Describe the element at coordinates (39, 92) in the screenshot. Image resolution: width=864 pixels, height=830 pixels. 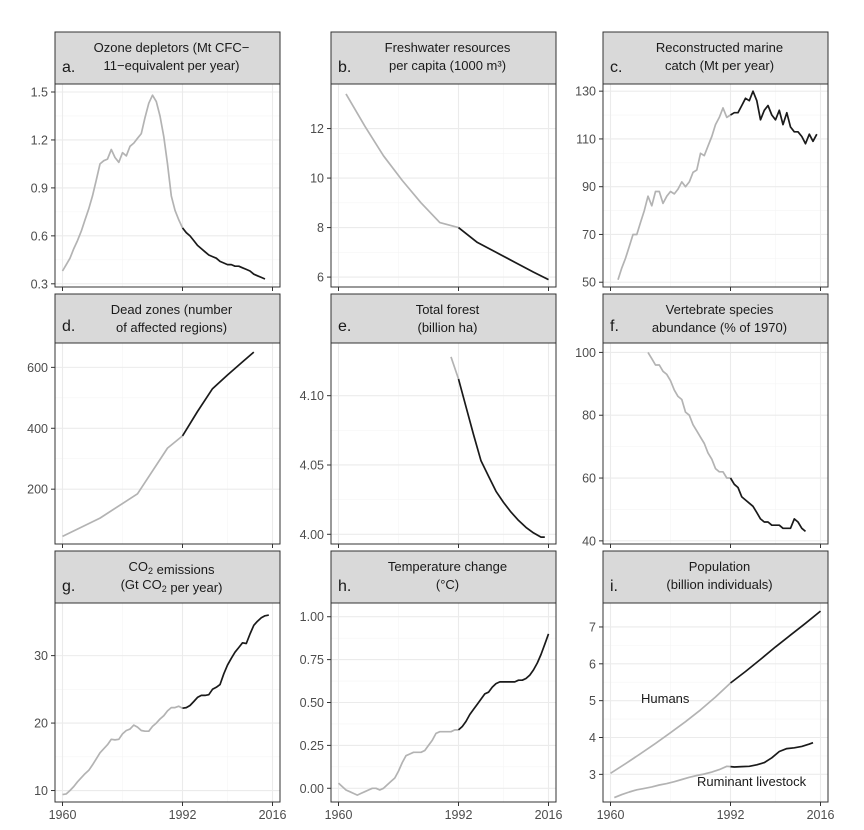
I see `y-tick-label: 1.5` at that location.